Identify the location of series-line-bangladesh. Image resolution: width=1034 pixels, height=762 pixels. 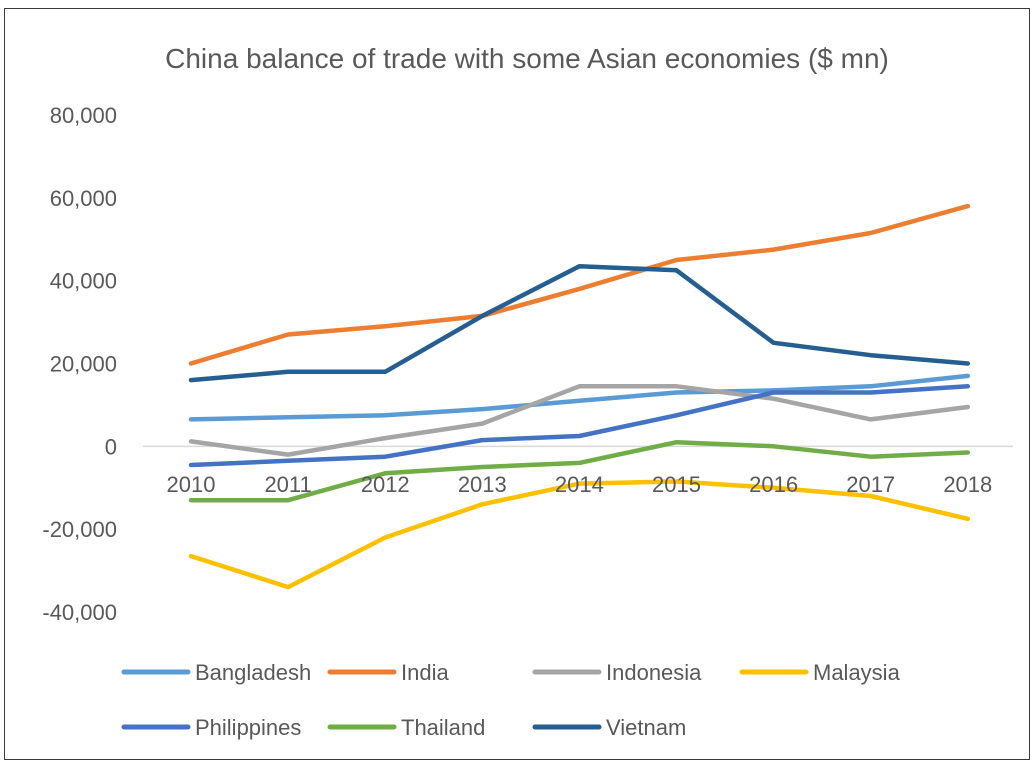
(579, 397).